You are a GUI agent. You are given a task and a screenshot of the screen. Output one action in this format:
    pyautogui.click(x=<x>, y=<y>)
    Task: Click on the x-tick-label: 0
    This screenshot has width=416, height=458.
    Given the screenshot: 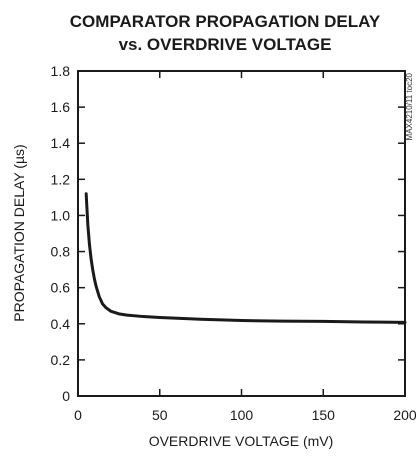 What is the action you would take?
    pyautogui.click(x=78, y=415)
    